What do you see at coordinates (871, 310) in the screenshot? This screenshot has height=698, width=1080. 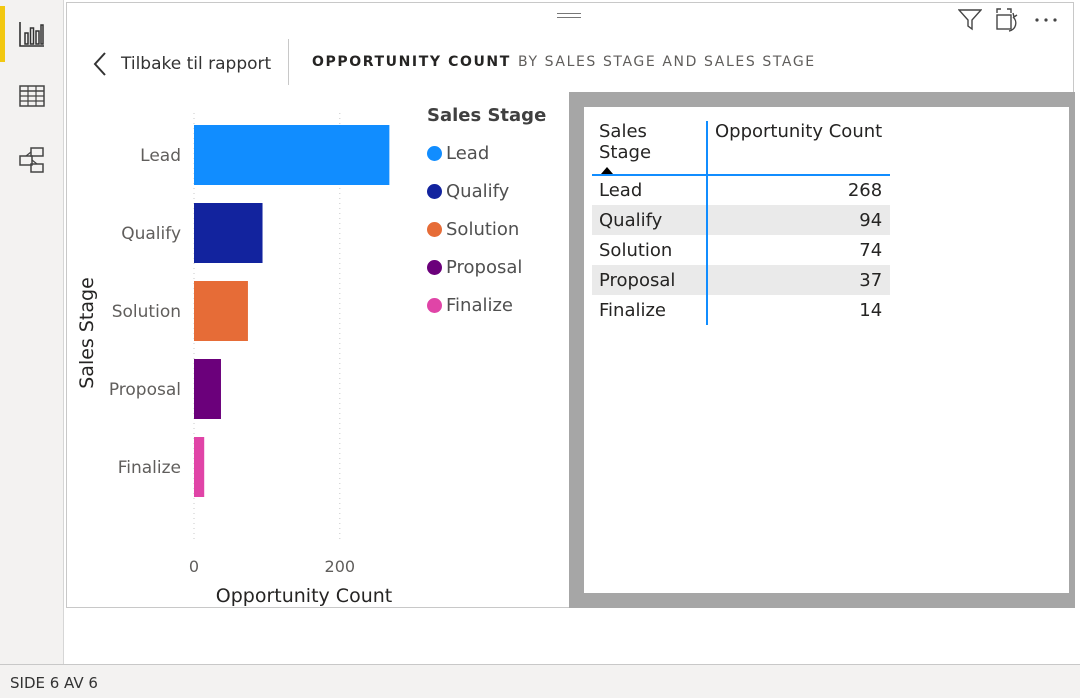 I see `cell-count: 14` at bounding box center [871, 310].